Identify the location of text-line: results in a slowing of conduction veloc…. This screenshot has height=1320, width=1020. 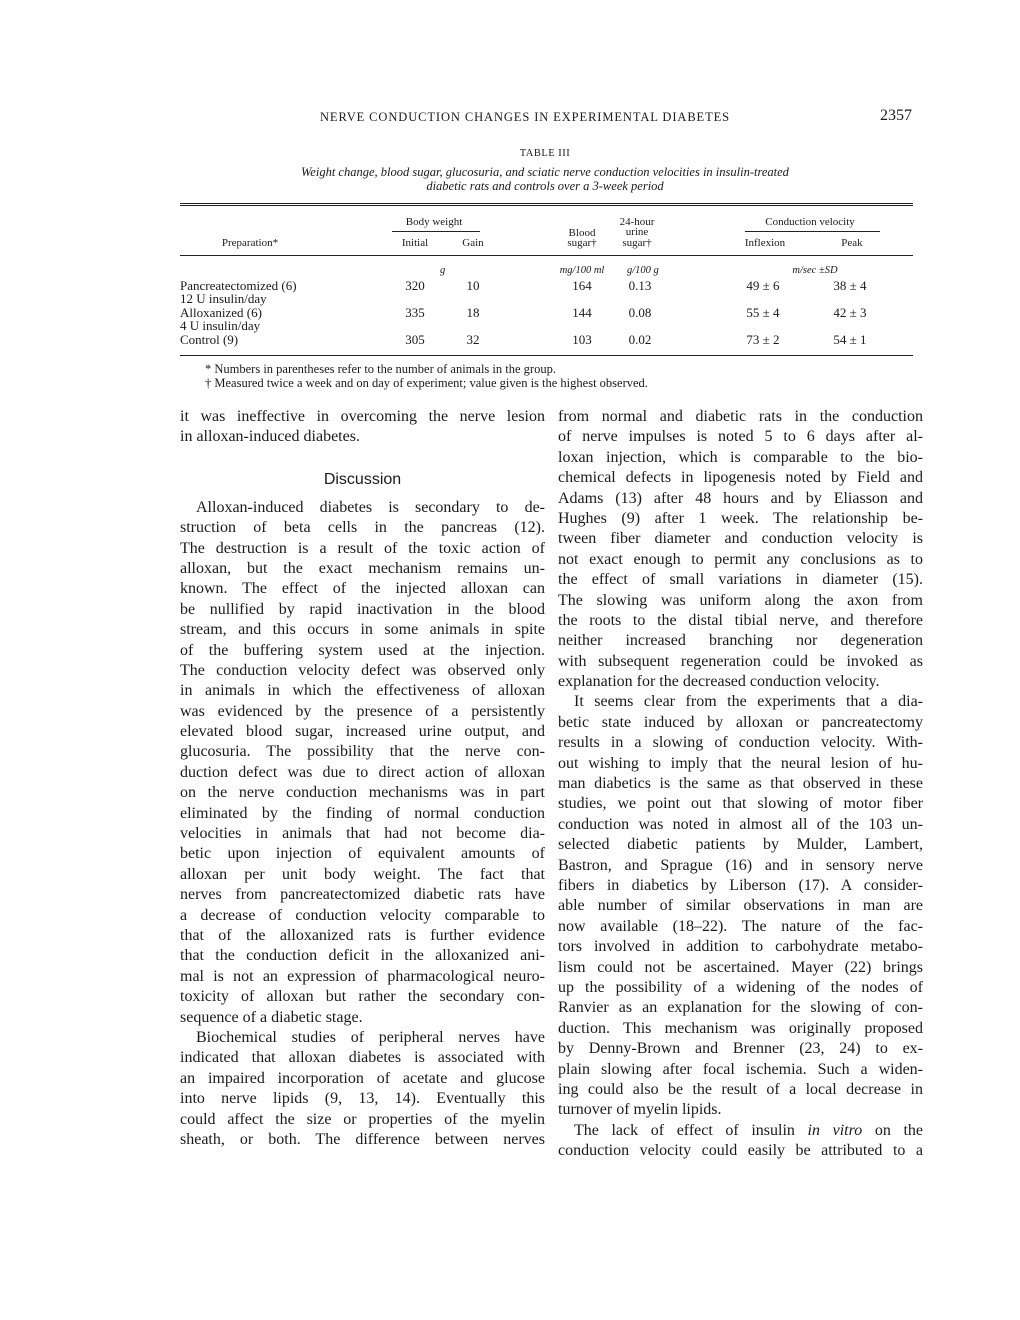
(740, 743).